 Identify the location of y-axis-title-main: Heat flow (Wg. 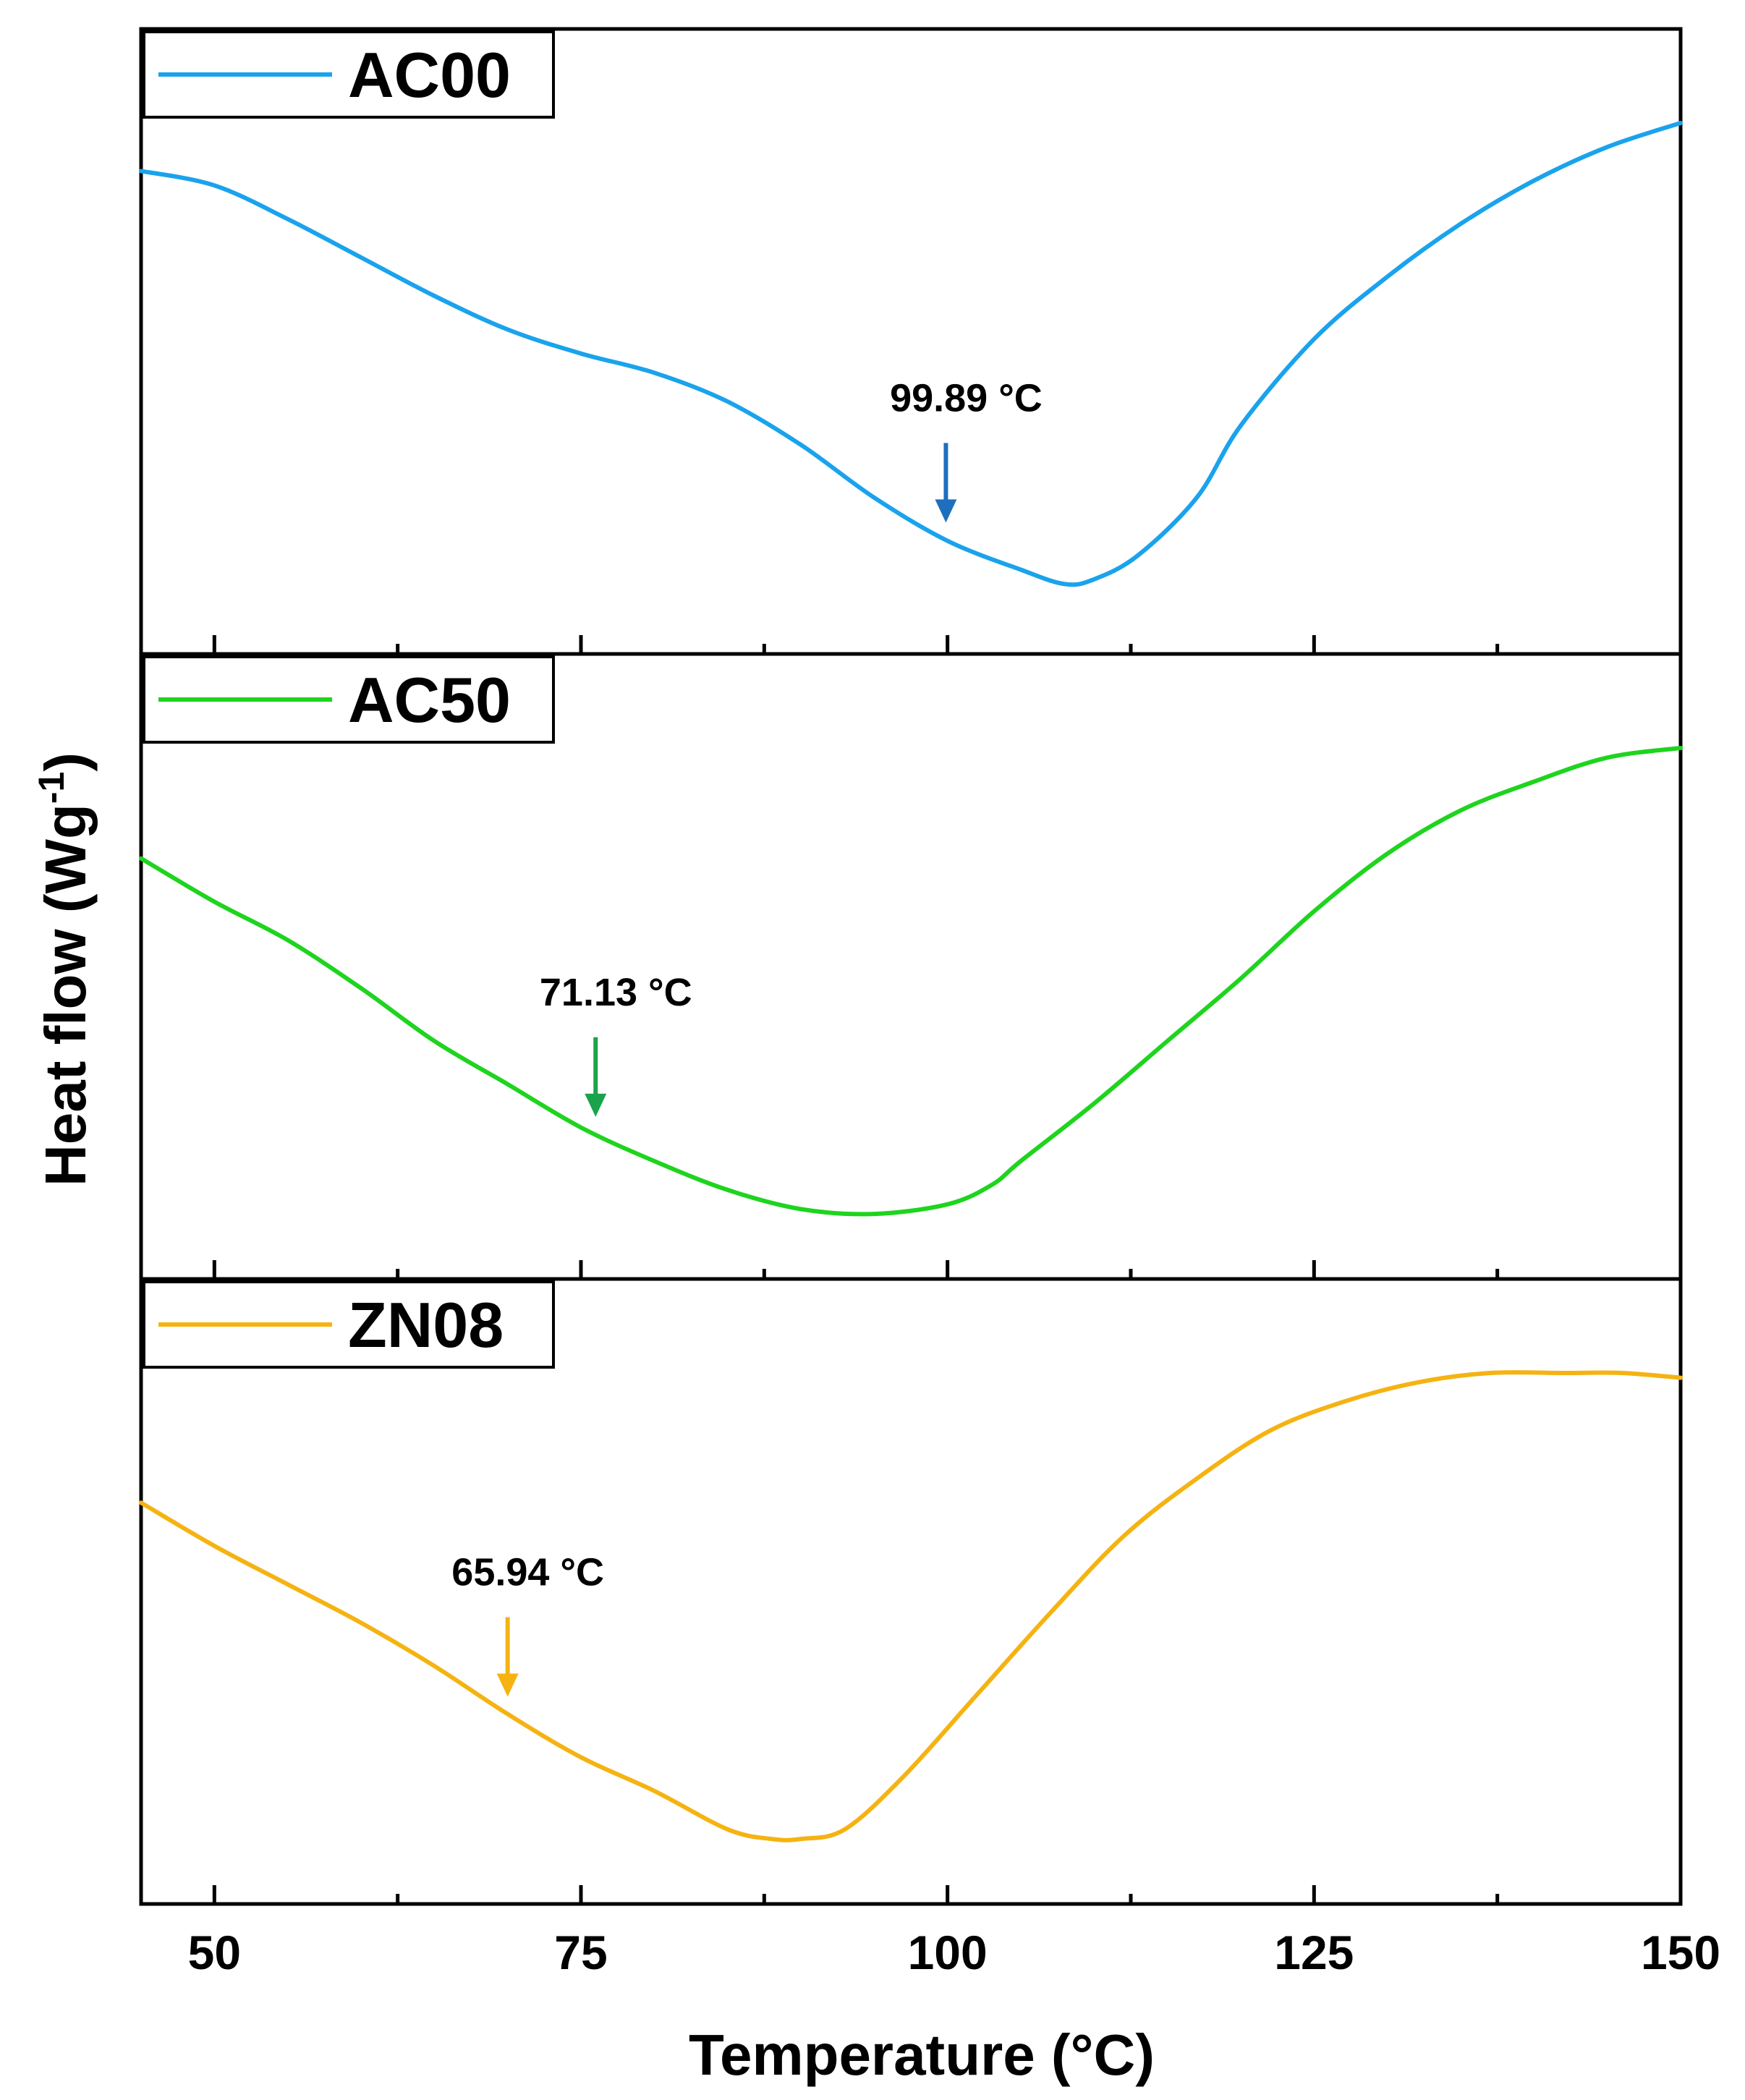
(65, 995).